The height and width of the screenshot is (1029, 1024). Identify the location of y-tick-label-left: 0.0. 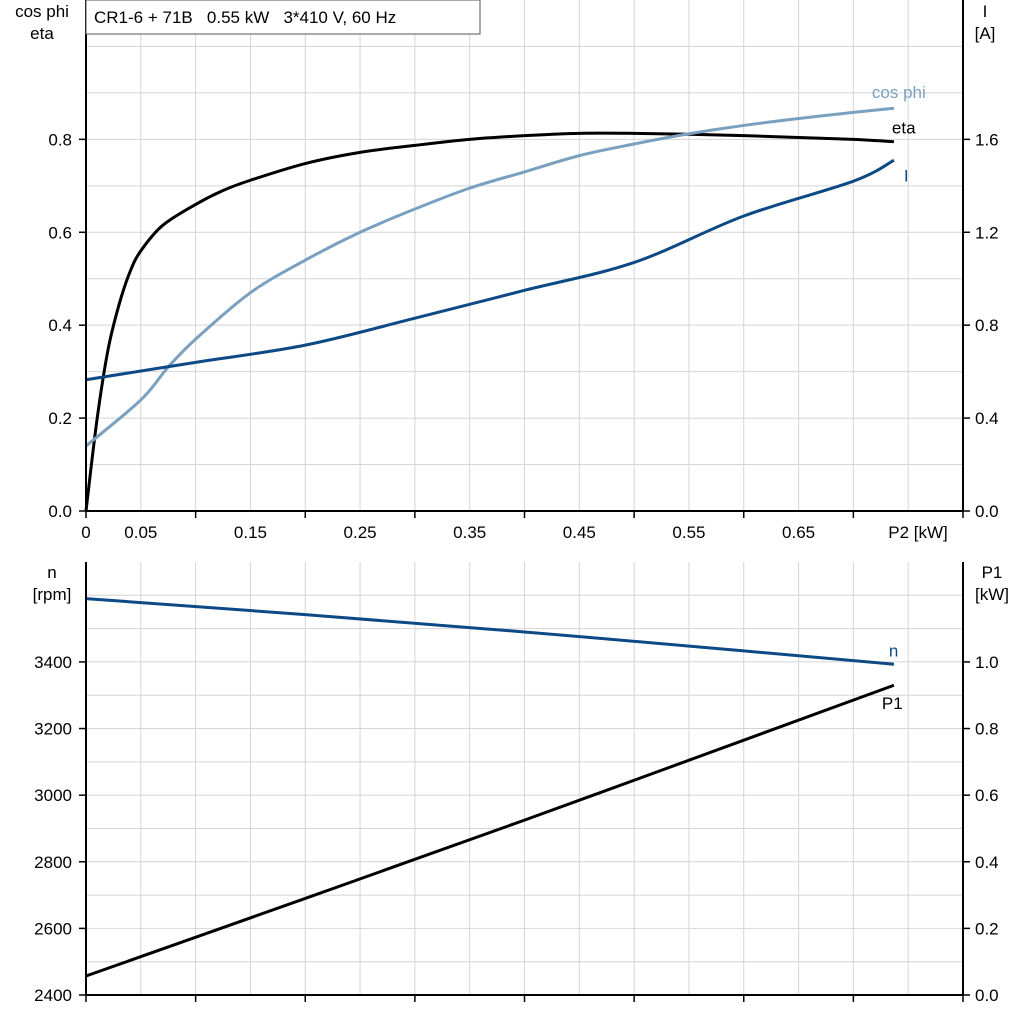
(60, 511).